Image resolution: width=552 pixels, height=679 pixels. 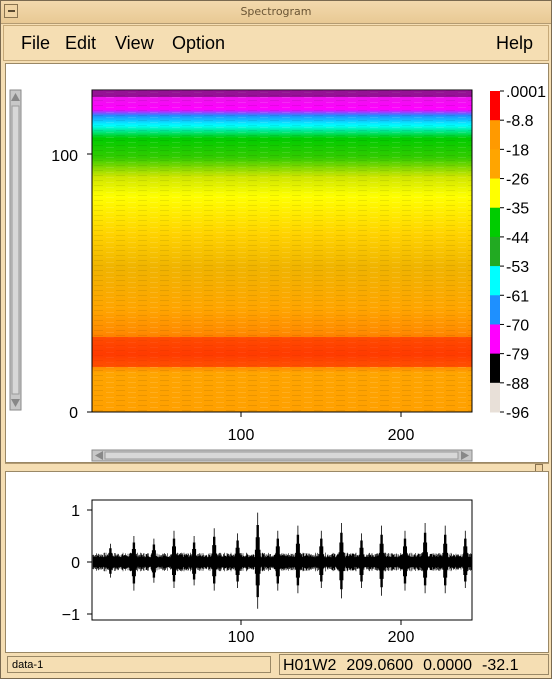 I want to click on wave-y-tick-1: 1, so click(x=75, y=511).